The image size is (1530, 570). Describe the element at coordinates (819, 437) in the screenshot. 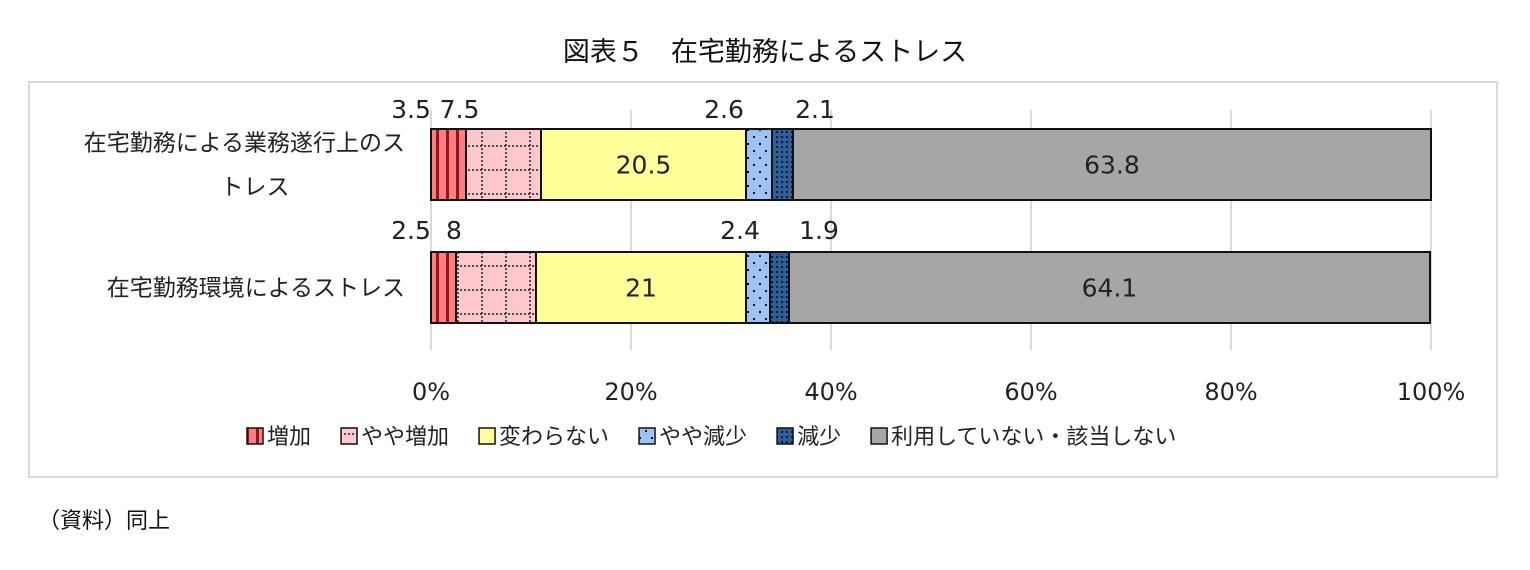

I see `legend-label: 減少` at that location.